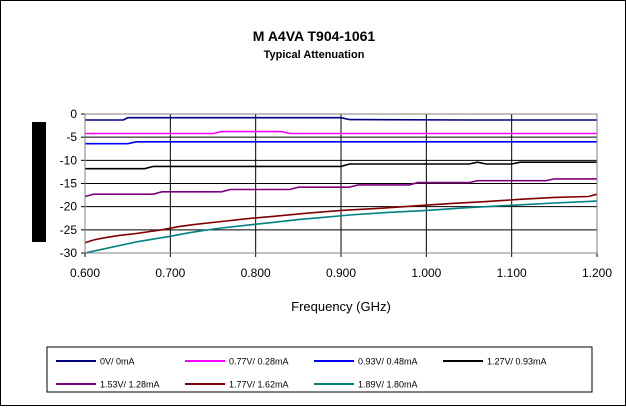 The height and width of the screenshot is (410, 626). Describe the element at coordinates (512, 273) in the screenshot. I see `x-tick-label: 1.100` at that location.